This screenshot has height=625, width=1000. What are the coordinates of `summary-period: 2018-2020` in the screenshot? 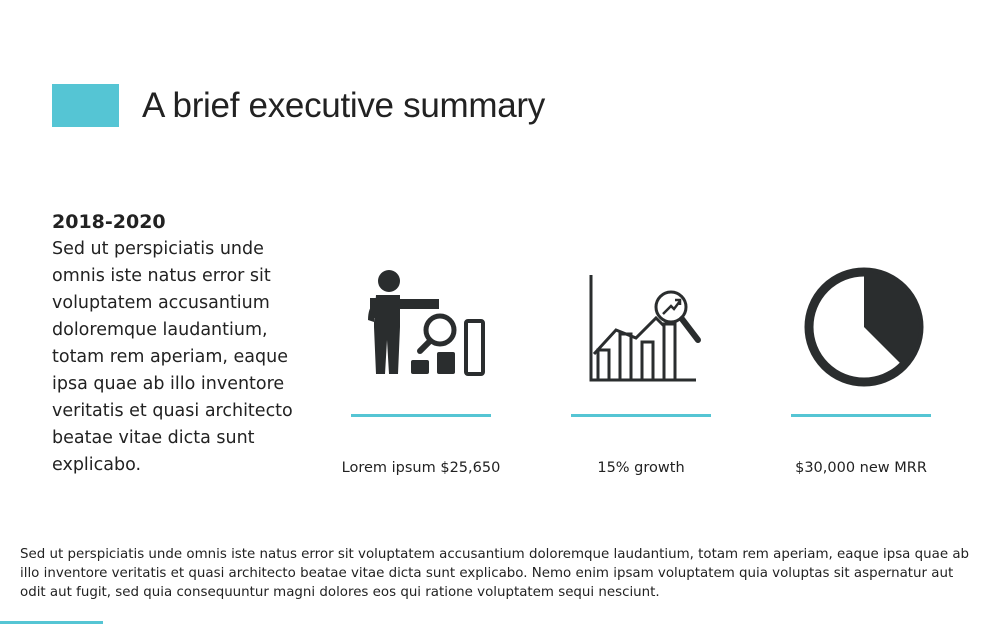 It's located at (109, 222).